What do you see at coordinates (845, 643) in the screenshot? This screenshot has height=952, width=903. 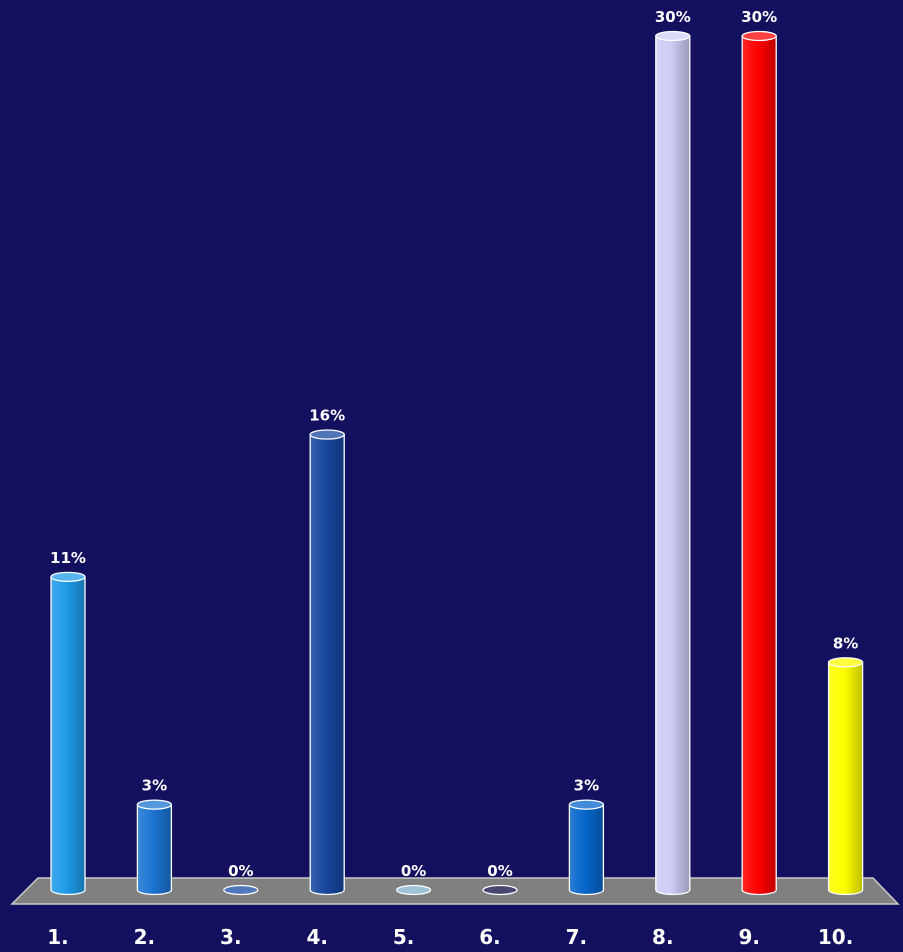 I see `value-label-10: 8%` at bounding box center [845, 643].